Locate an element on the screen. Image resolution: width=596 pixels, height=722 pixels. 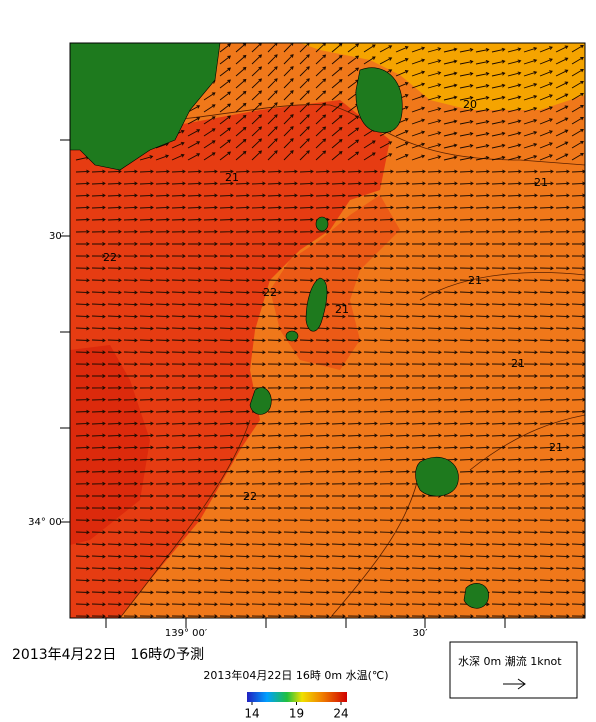
warmest-zone is located at coordinates (110, 445).